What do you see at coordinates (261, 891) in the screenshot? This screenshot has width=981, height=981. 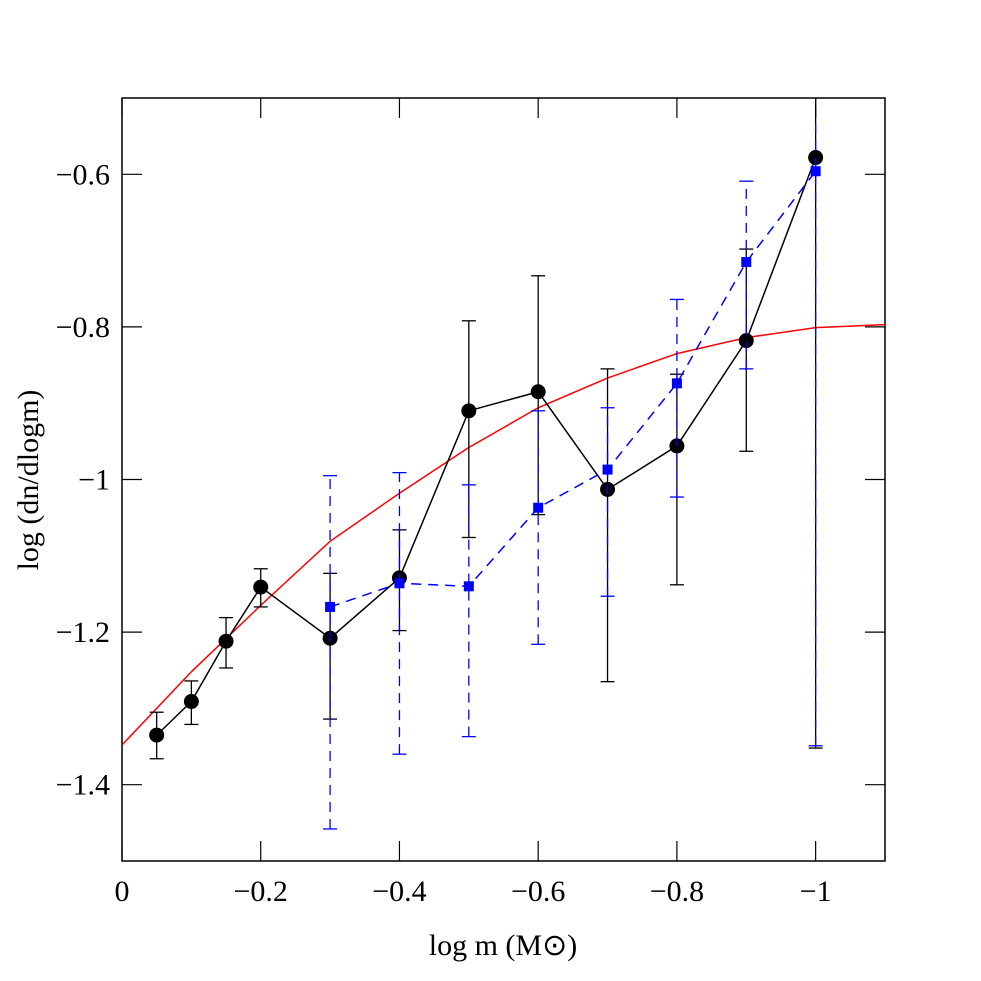 I see `x-tick-label: −0.2` at bounding box center [261, 891].